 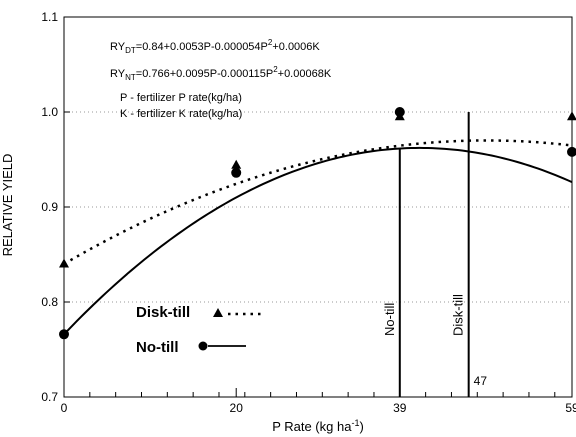 What do you see at coordinates (163, 312) in the screenshot?
I see `legend-label-disk-till: Disk-till` at bounding box center [163, 312].